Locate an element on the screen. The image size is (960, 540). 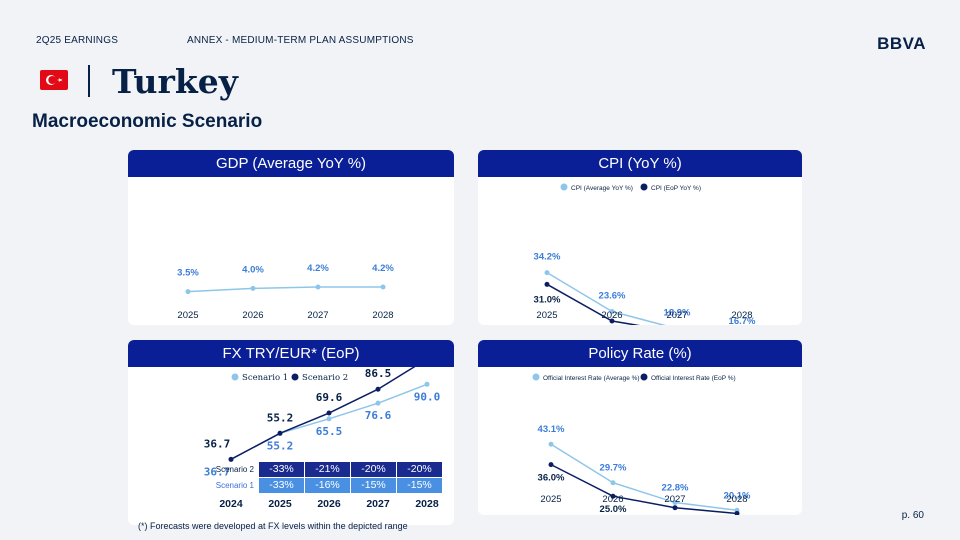
data-label: 90.0 is located at coordinates (427, 396).